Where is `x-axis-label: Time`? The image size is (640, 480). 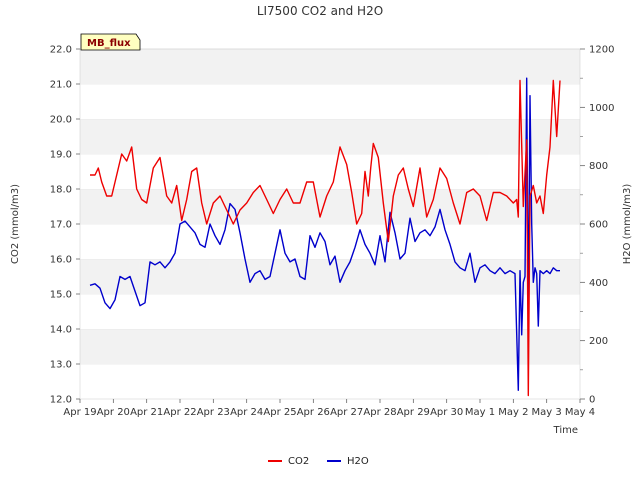 x-axis-label: Time is located at coordinates (565, 430).